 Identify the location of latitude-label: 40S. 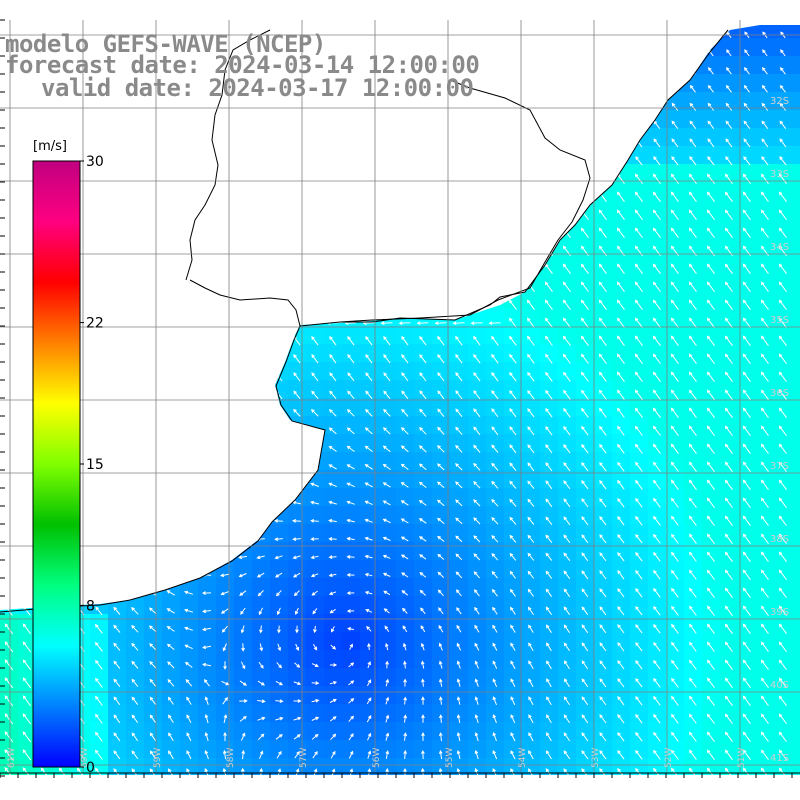
(779, 685).